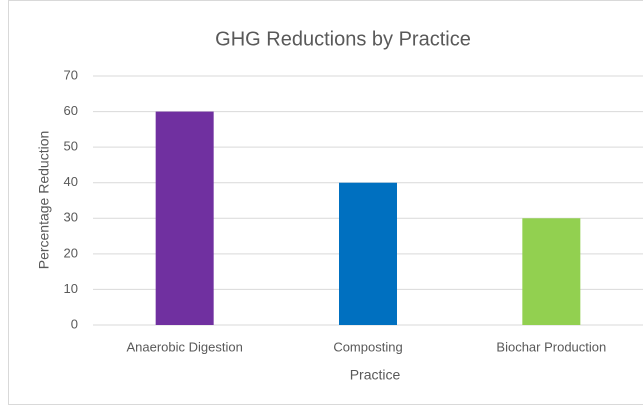 Image resolution: width=643 pixels, height=406 pixels. Describe the element at coordinates (71, 217) in the screenshot. I see `y-tick-label: 30` at that location.